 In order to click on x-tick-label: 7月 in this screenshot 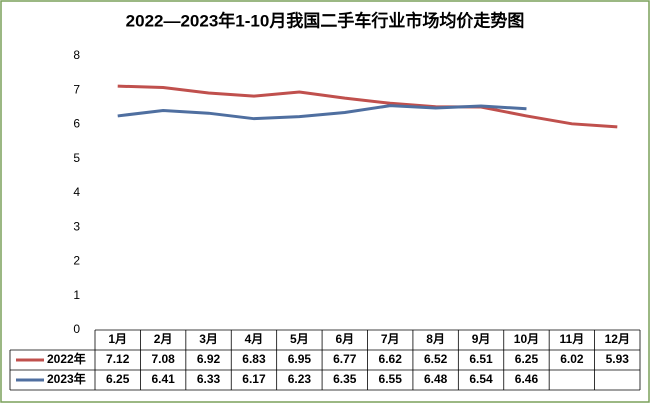, I will do `click(390, 339)`.